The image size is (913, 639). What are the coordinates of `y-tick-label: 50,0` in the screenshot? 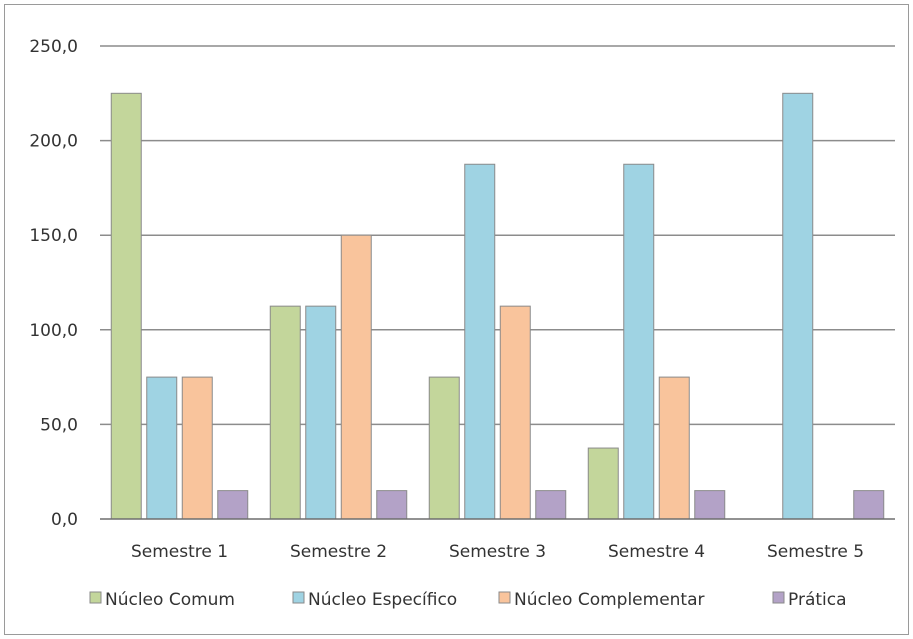 It's located at (59, 425).